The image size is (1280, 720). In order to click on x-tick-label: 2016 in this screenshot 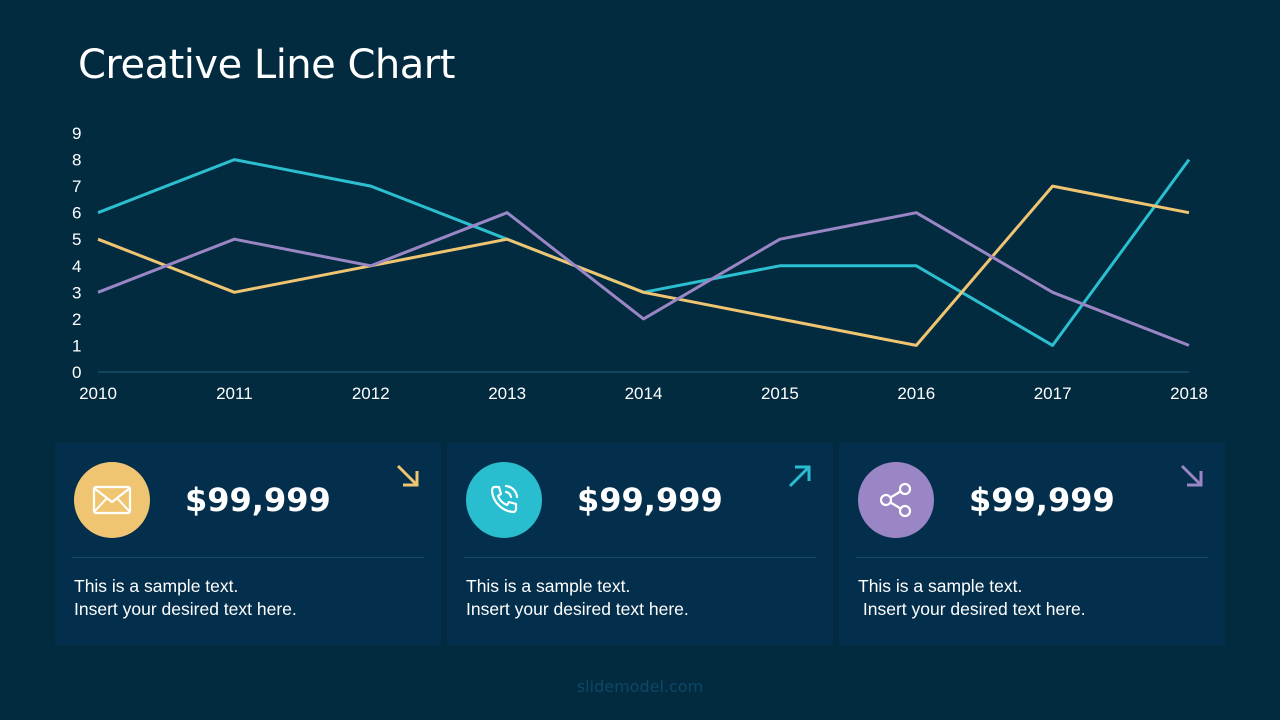, I will do `click(916, 393)`.